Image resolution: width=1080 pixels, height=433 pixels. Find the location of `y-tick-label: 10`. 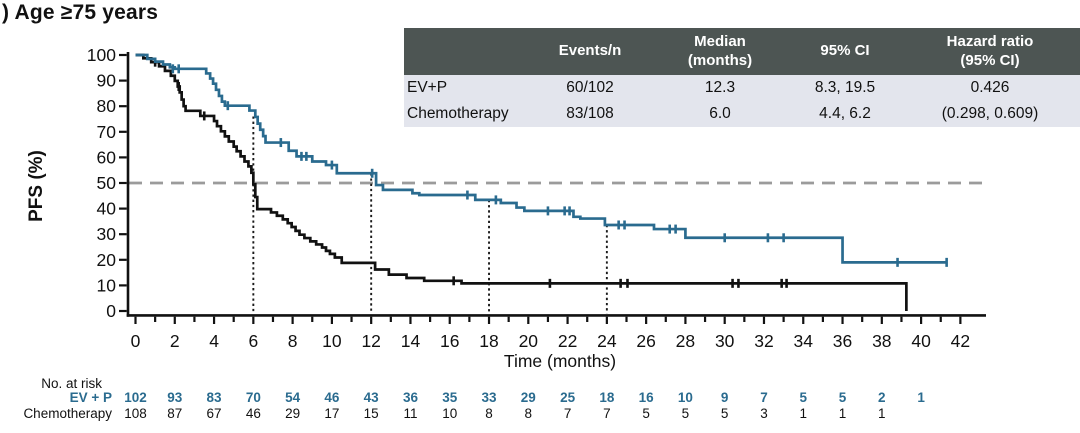

y-tick-label: 10 is located at coordinates (107, 285).